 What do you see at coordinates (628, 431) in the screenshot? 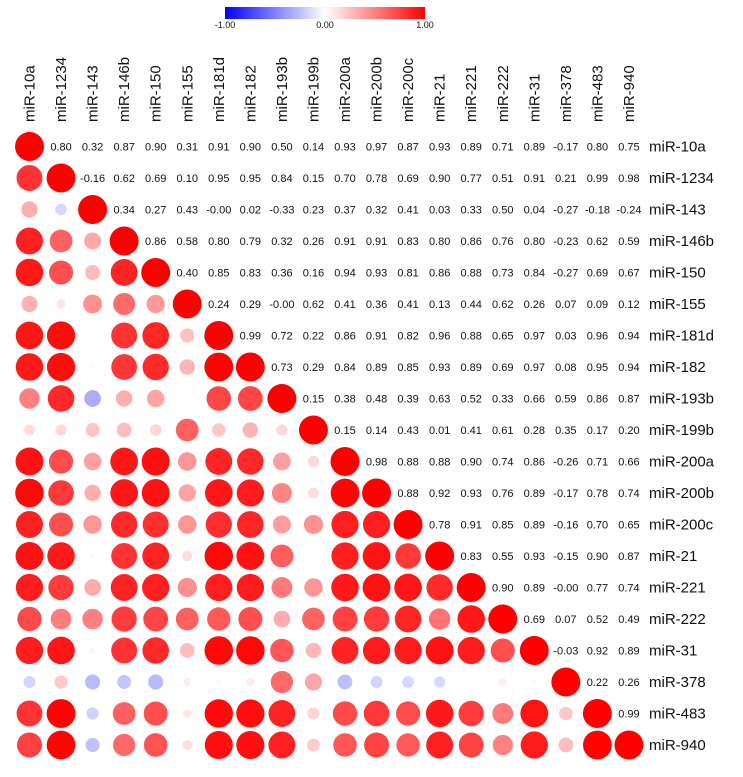
I see `corr-value-mir-199b-mir-940: 0.20` at bounding box center [628, 431].